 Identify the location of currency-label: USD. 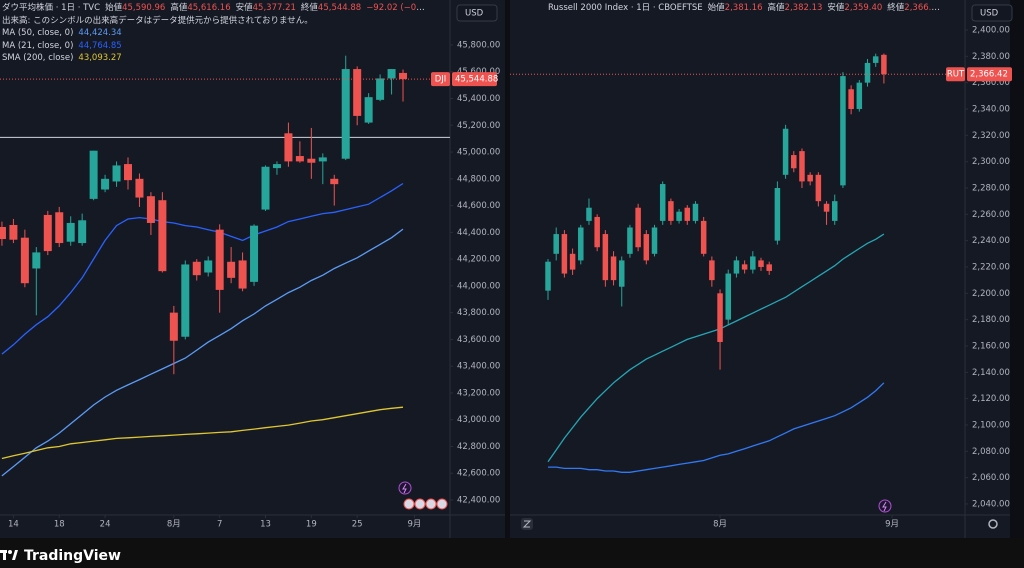
(474, 14).